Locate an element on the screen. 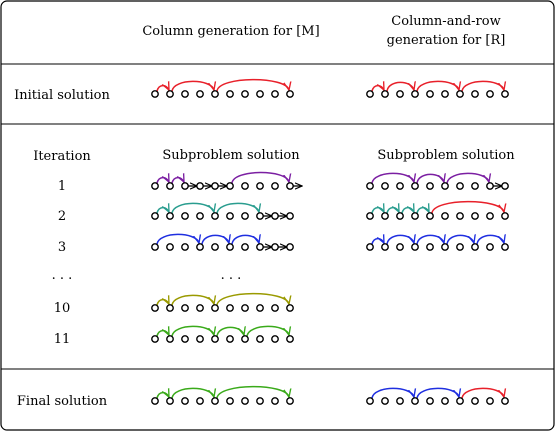  iteration-3-label: 3 is located at coordinates (62, 247).